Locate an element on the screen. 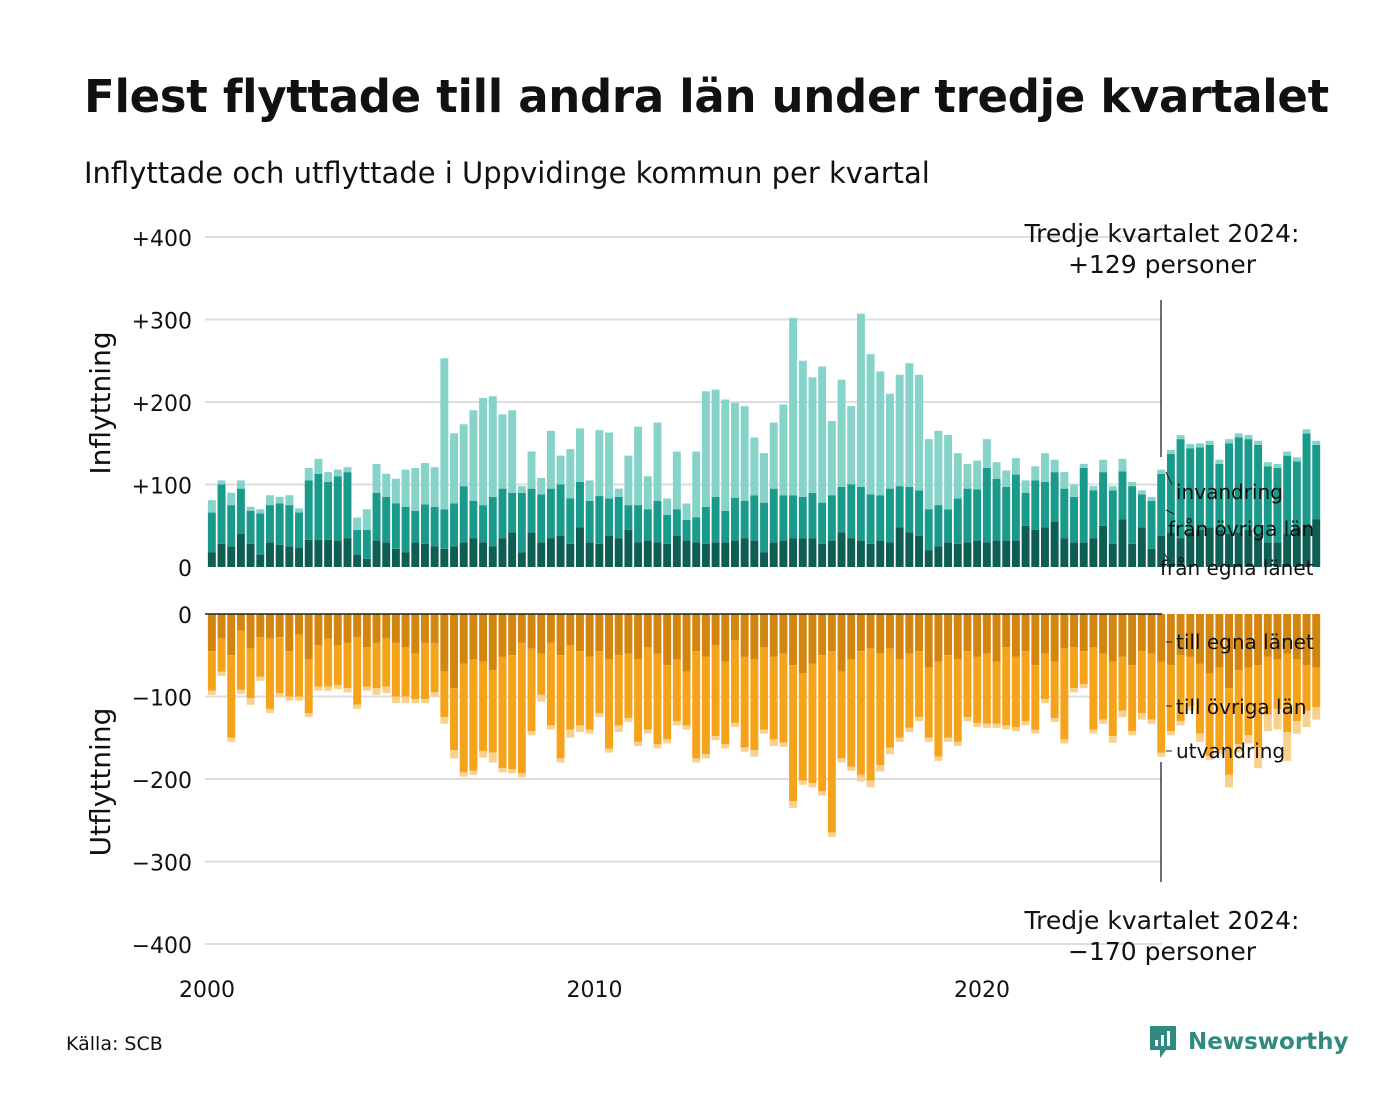 The image size is (1400, 1120). newsworthy-logo: Newsworthy is located at coordinates (1248, 1042).